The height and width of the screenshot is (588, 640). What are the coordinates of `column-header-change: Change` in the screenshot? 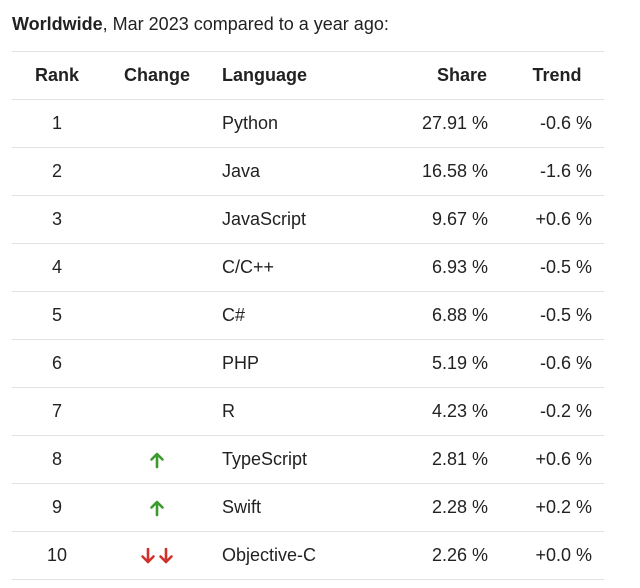 It's located at (157, 75).